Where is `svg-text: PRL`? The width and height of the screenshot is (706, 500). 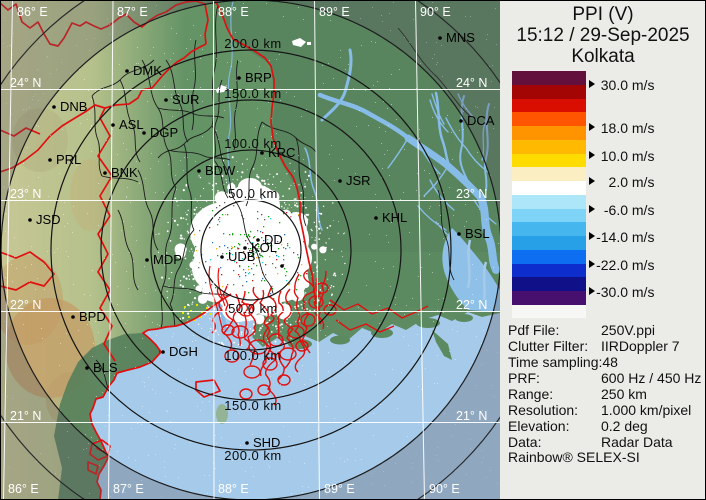
svg-text: PRL is located at coordinates (68, 159).